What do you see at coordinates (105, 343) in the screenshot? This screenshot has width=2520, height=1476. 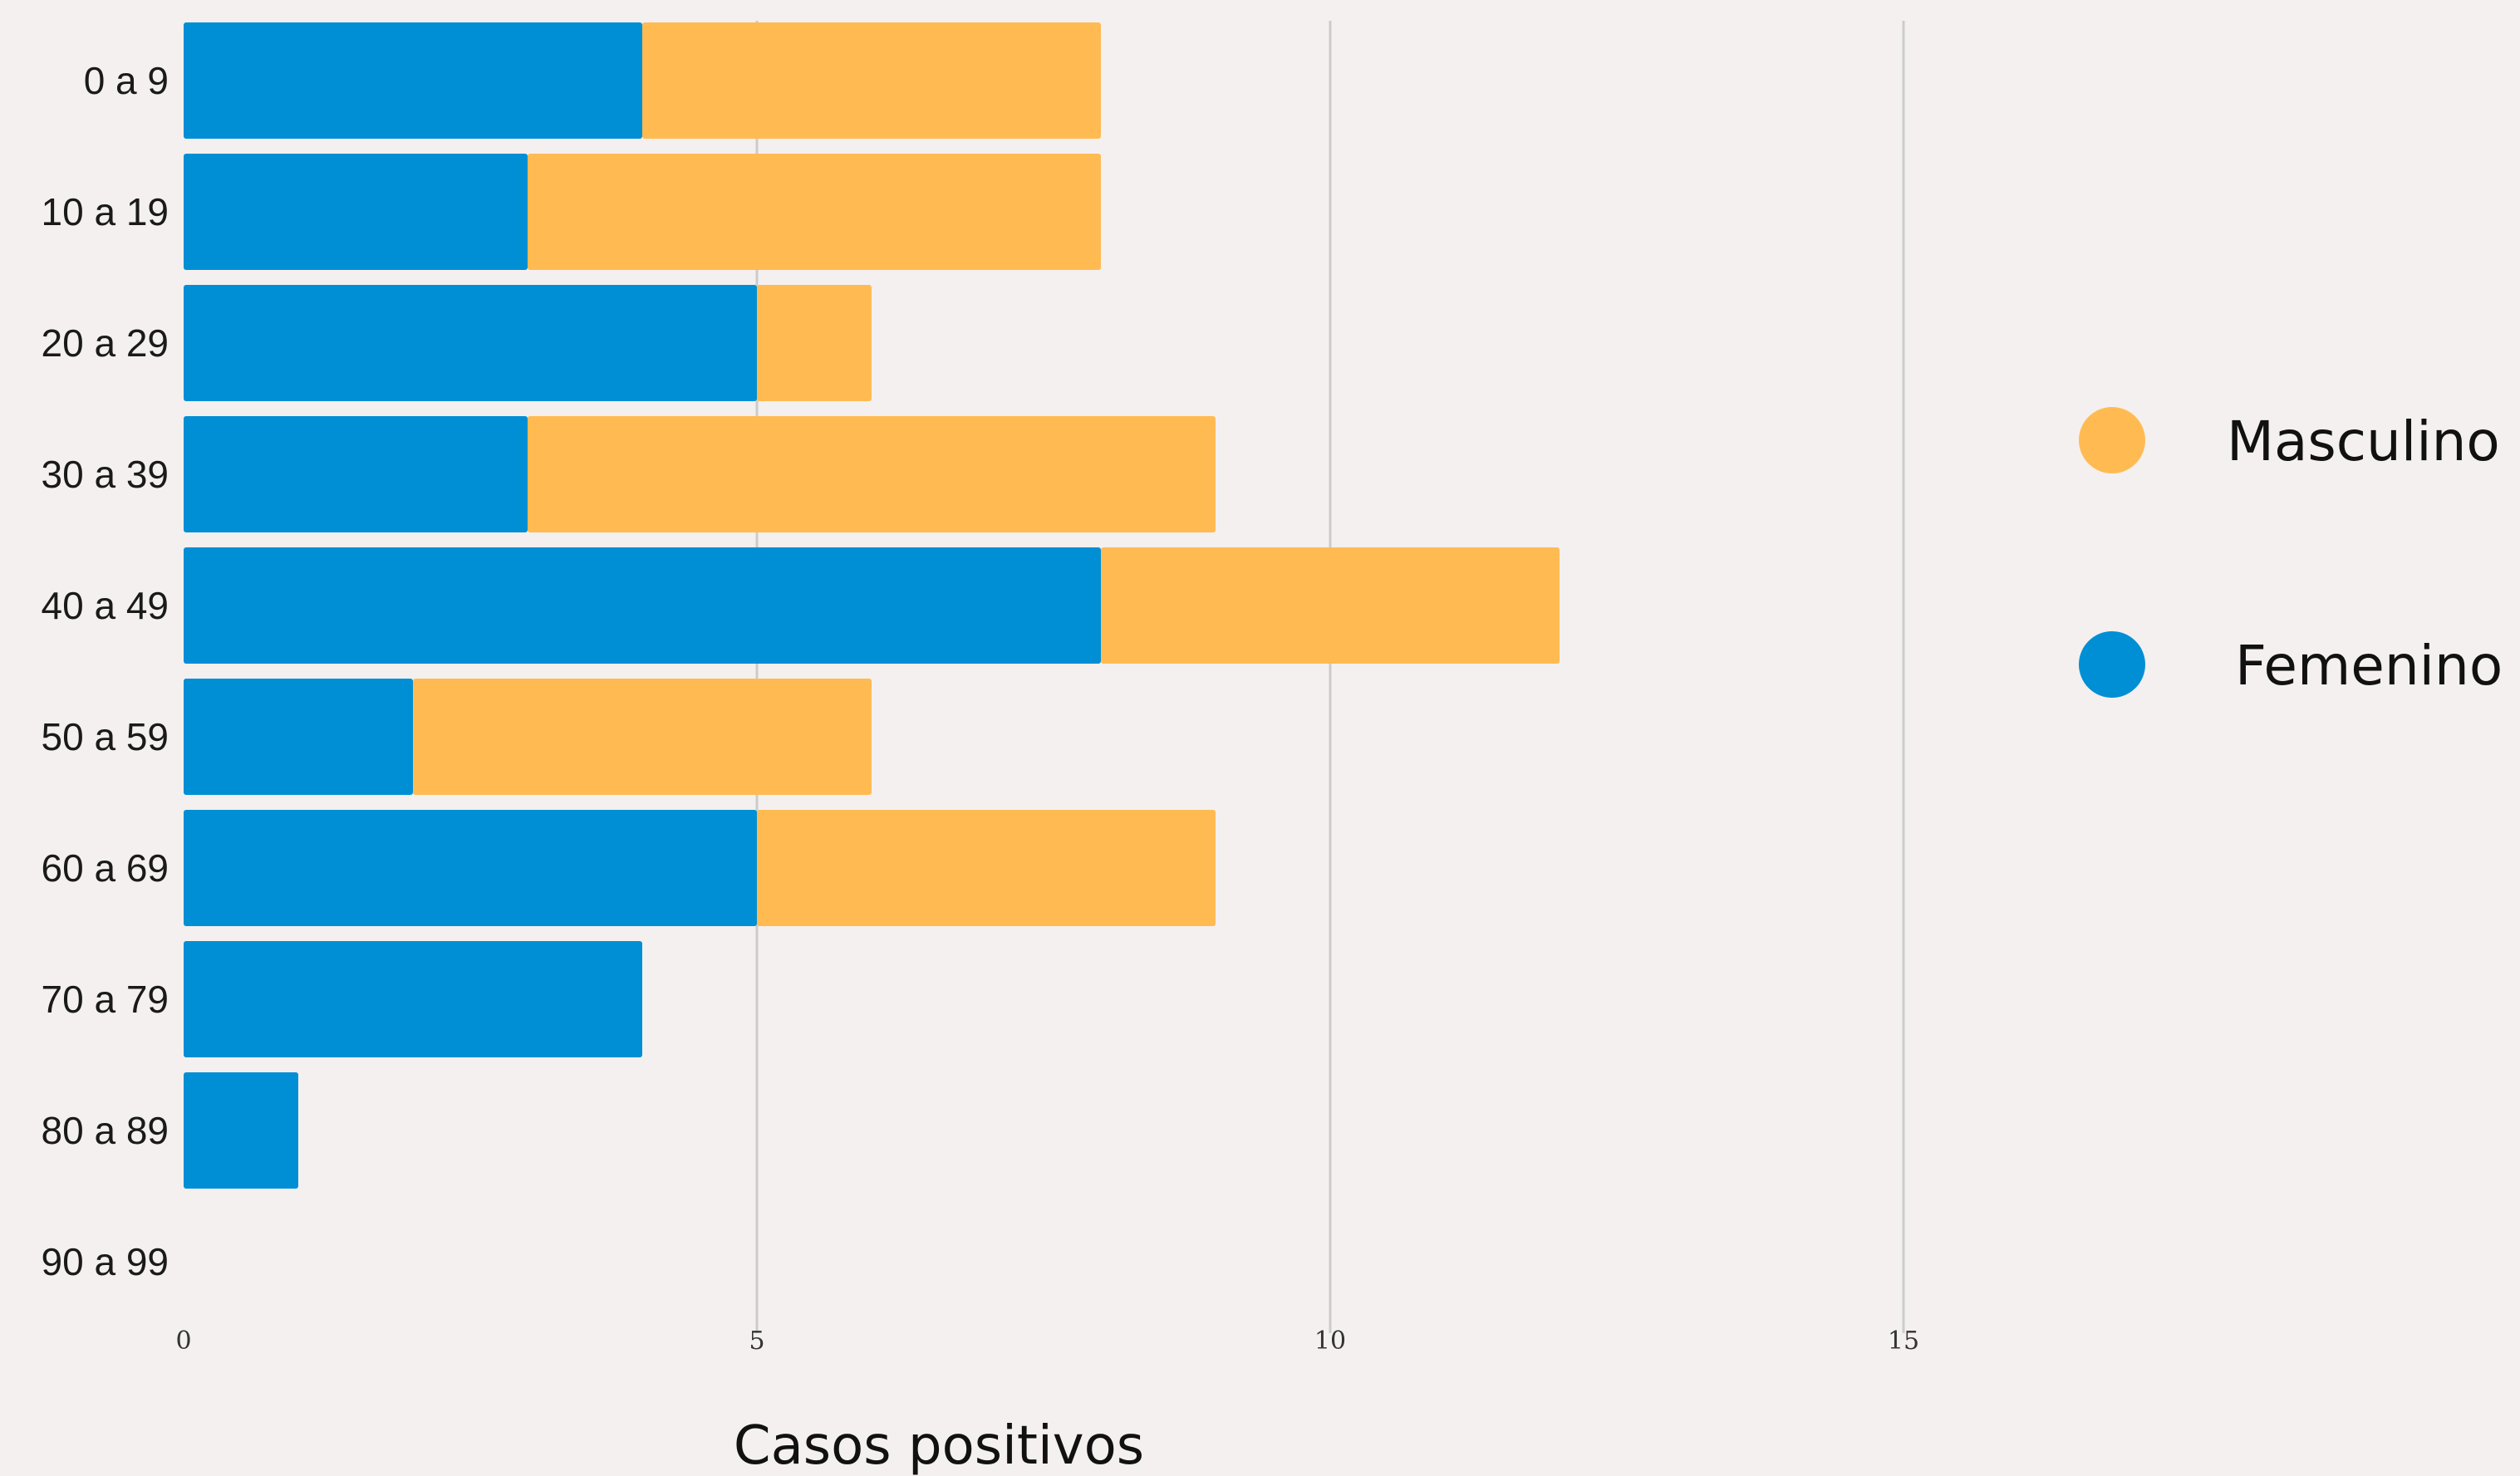 I see `category-label: 20 a 29` at bounding box center [105, 343].